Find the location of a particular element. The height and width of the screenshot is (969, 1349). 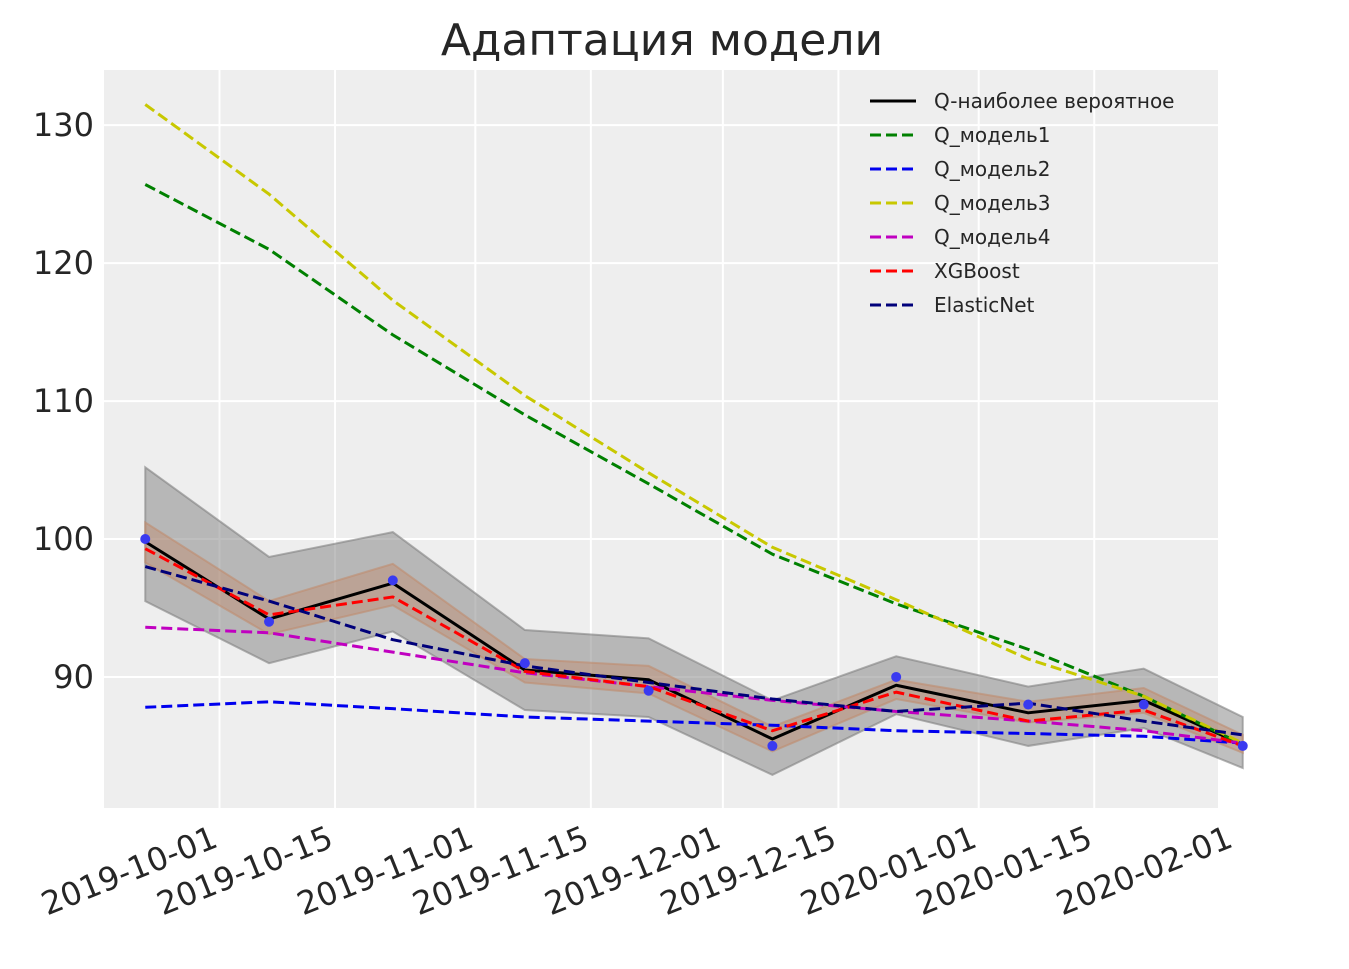

legend-label: Q_модель3 is located at coordinates (992, 203).